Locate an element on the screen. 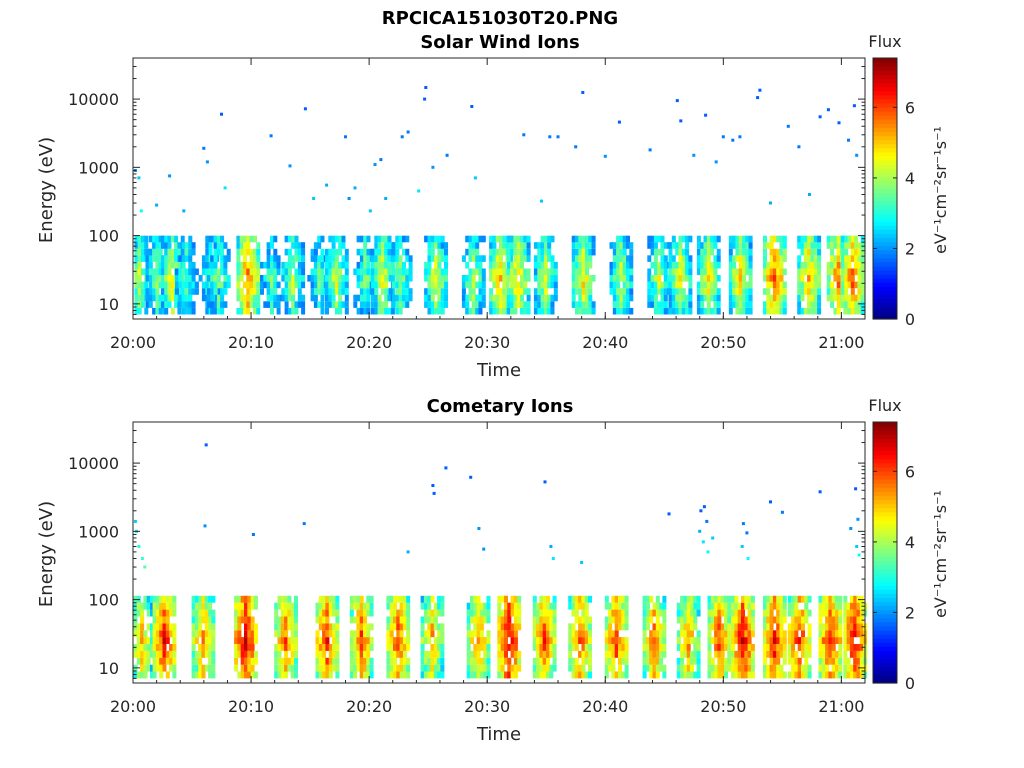  flux-burst is located at coordinates (740, 275).